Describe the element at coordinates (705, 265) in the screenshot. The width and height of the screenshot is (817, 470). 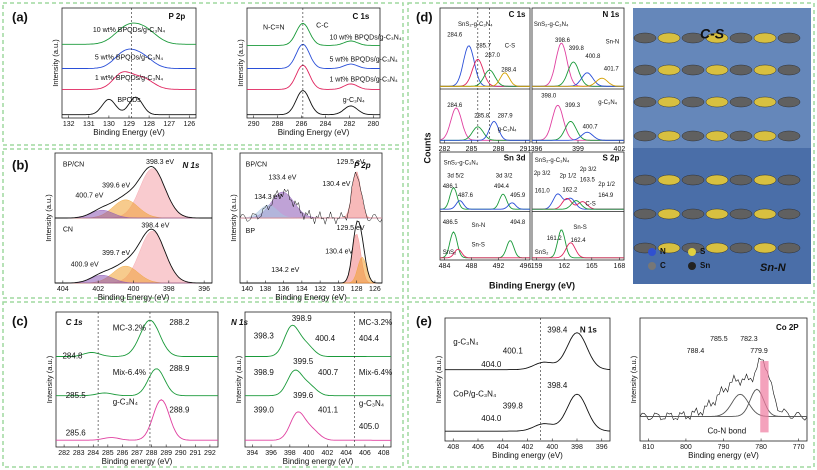
I see `structure-label: Sn` at that location.